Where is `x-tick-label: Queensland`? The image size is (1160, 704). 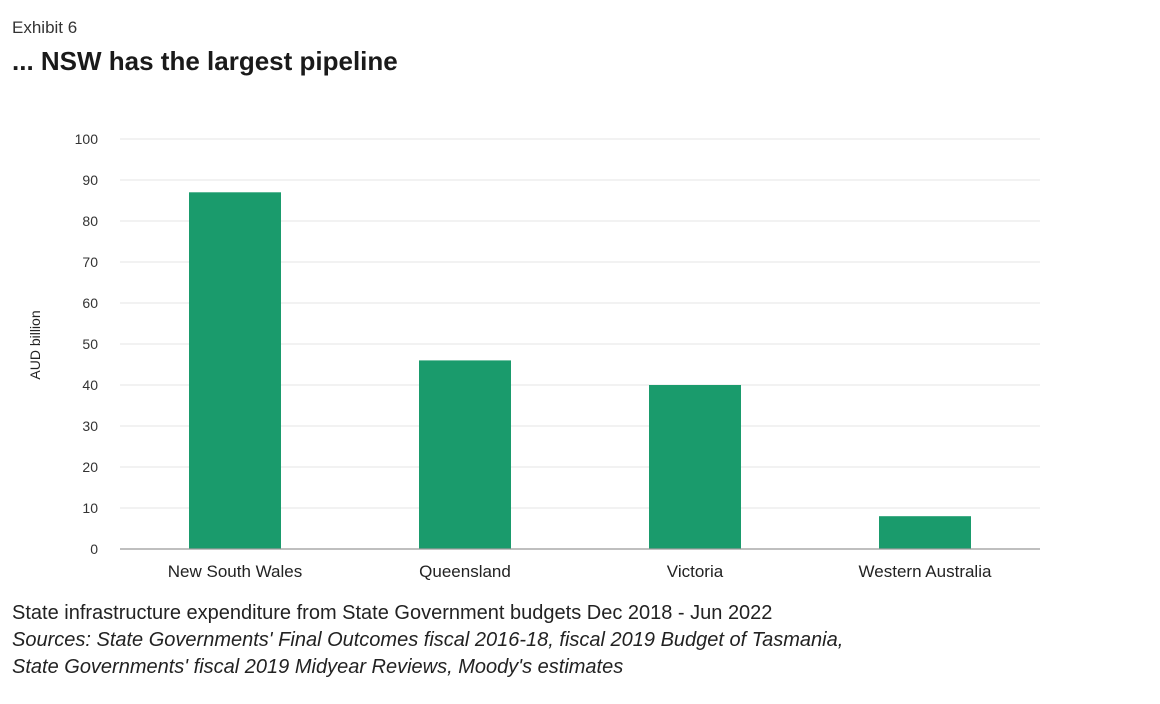
x-tick-label: Queensland is located at coordinates (465, 571).